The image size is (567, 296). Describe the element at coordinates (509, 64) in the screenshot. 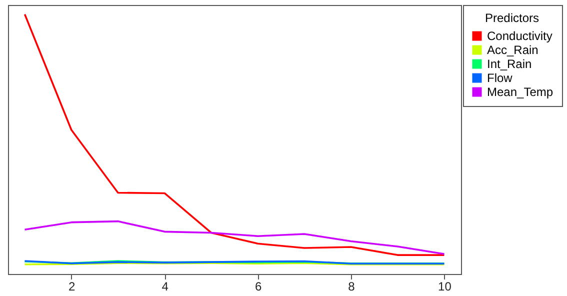

I see `legend-label: Int_Rain` at that location.